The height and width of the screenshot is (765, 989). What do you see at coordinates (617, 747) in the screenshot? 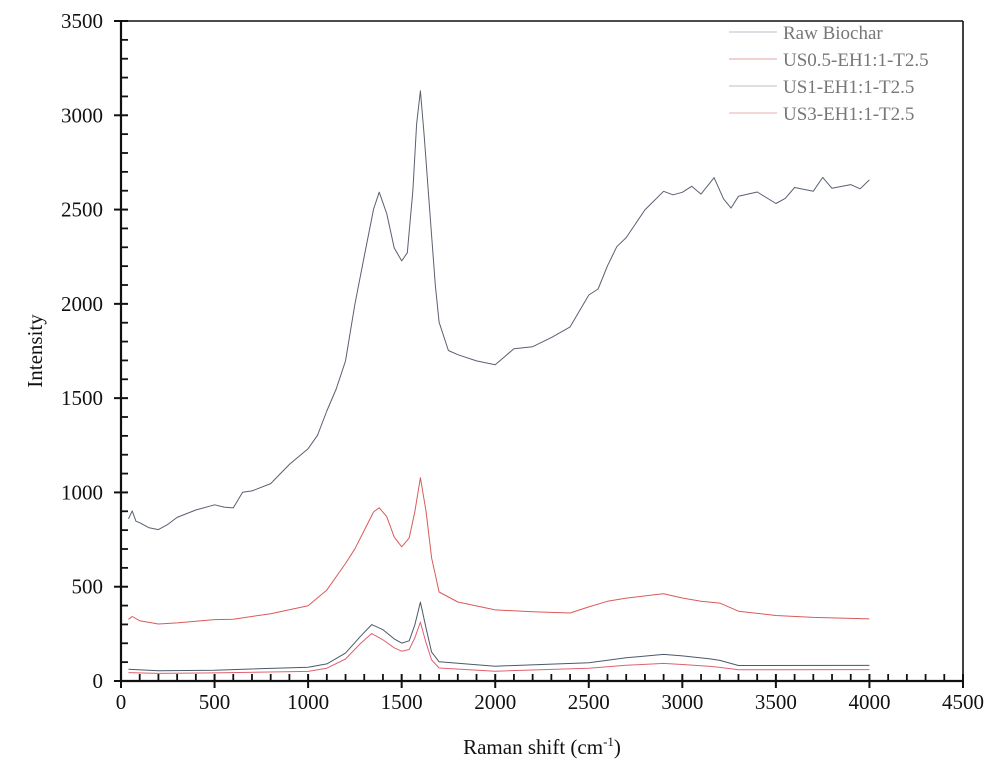
I see `x-axis-title-close: )` at bounding box center [617, 747].